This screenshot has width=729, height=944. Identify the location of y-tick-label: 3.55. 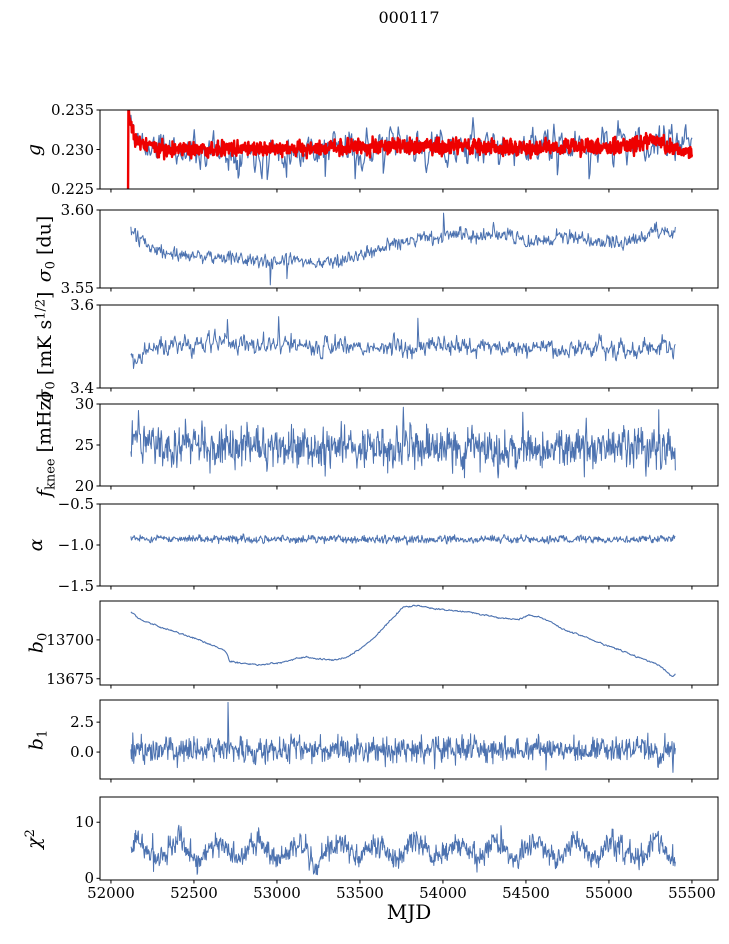
(77, 288).